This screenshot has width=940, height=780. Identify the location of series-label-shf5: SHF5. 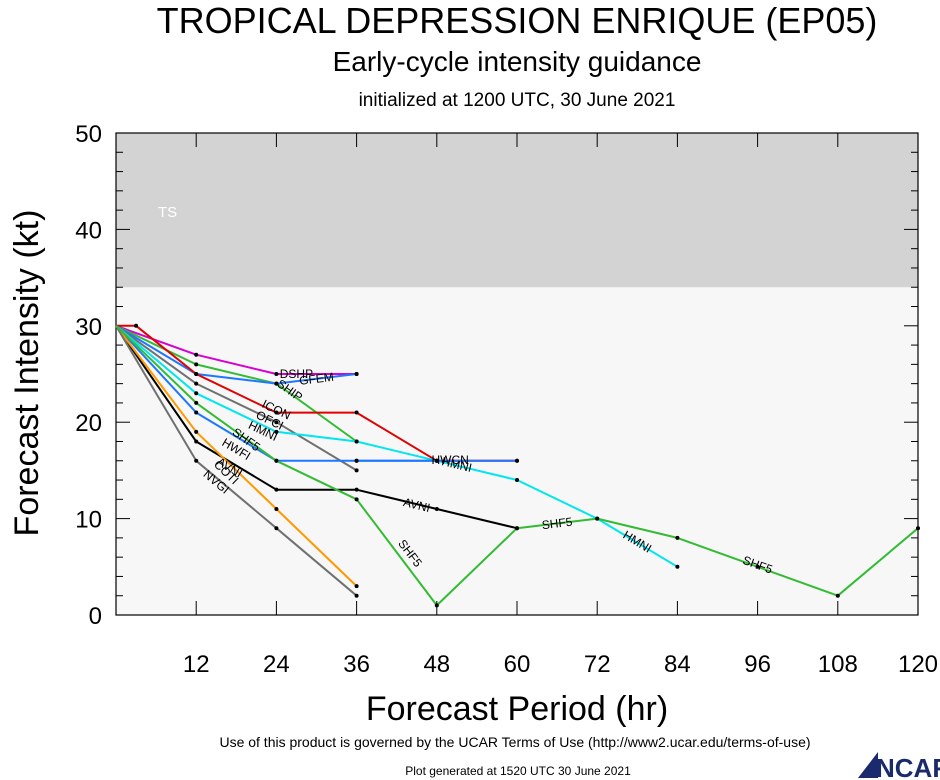
(557, 524).